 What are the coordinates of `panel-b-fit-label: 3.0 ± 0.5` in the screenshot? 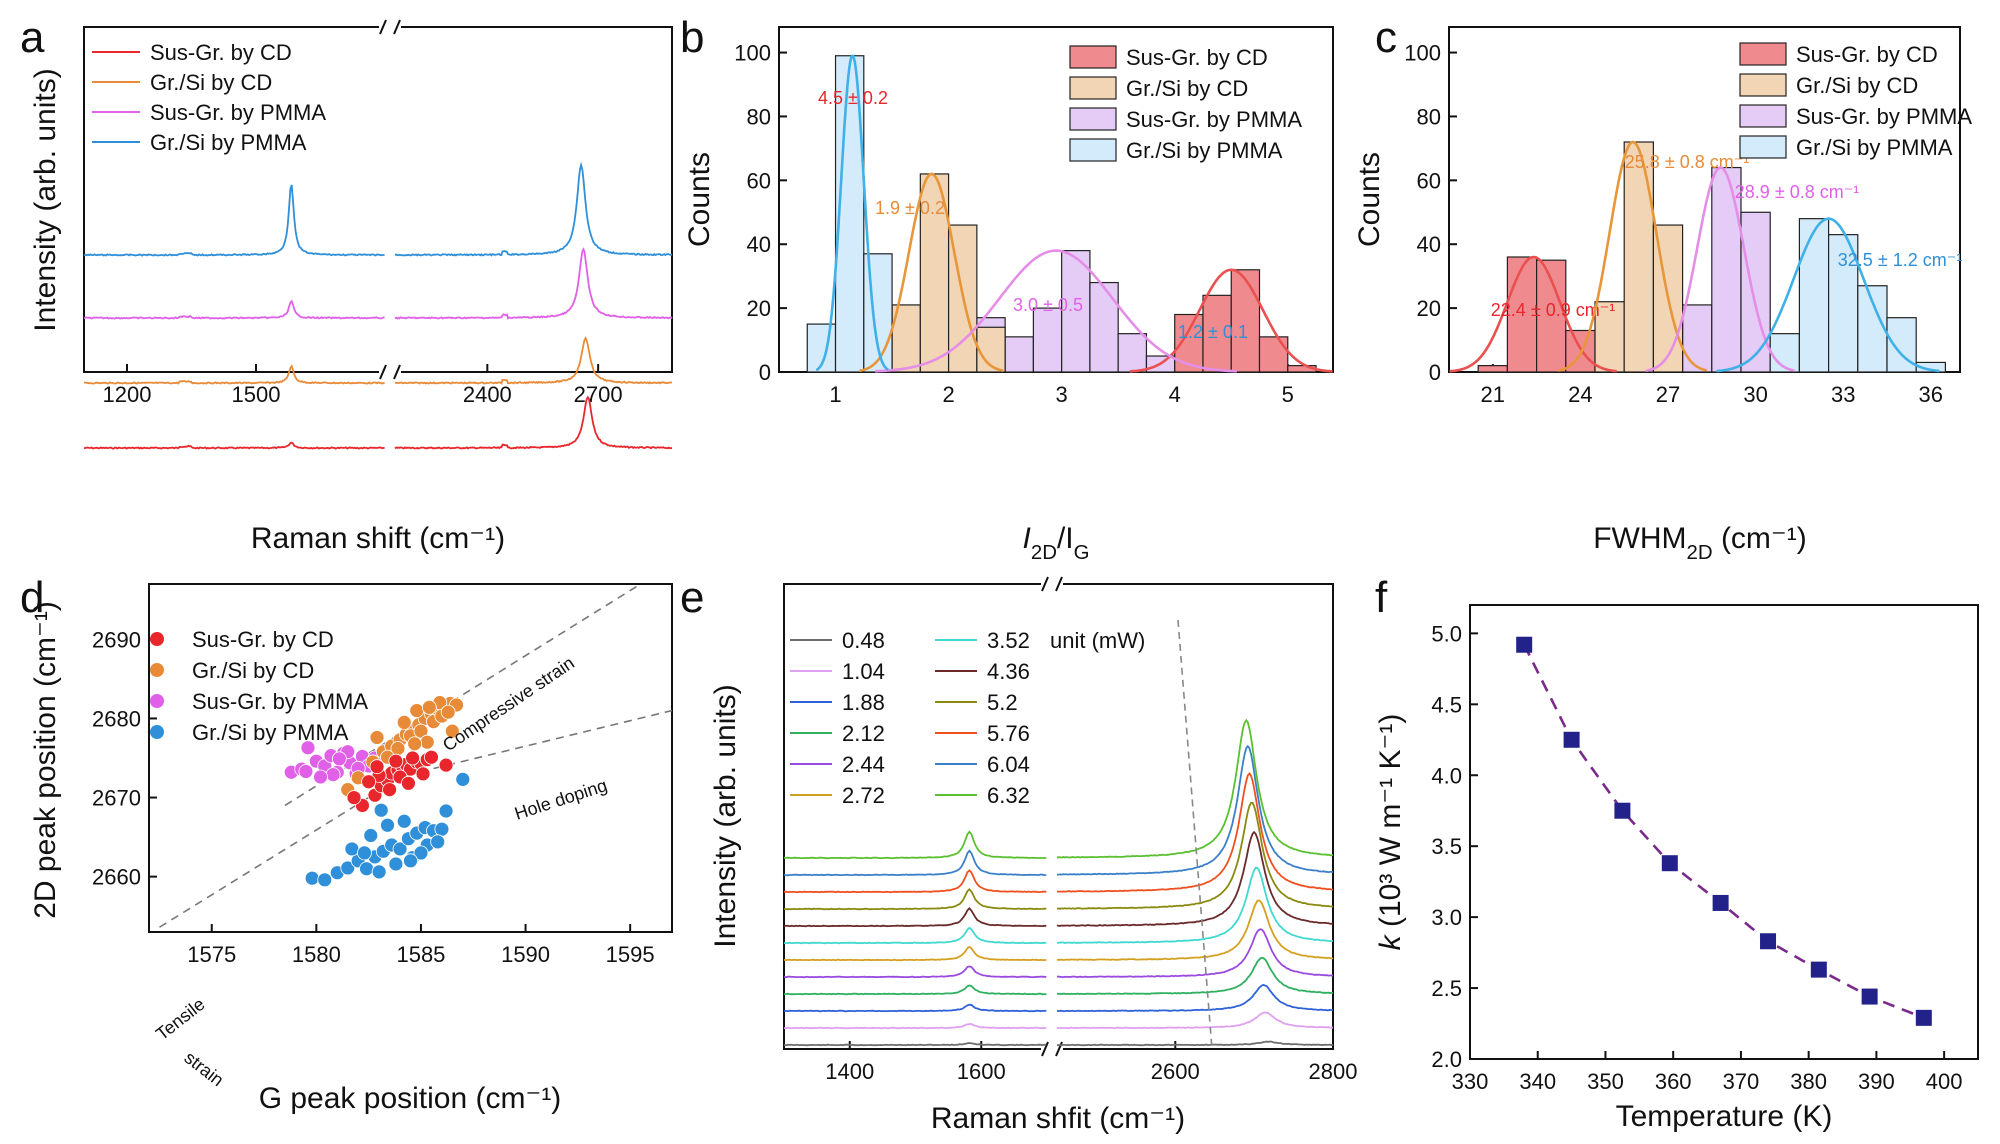 It's located at (1048, 305).